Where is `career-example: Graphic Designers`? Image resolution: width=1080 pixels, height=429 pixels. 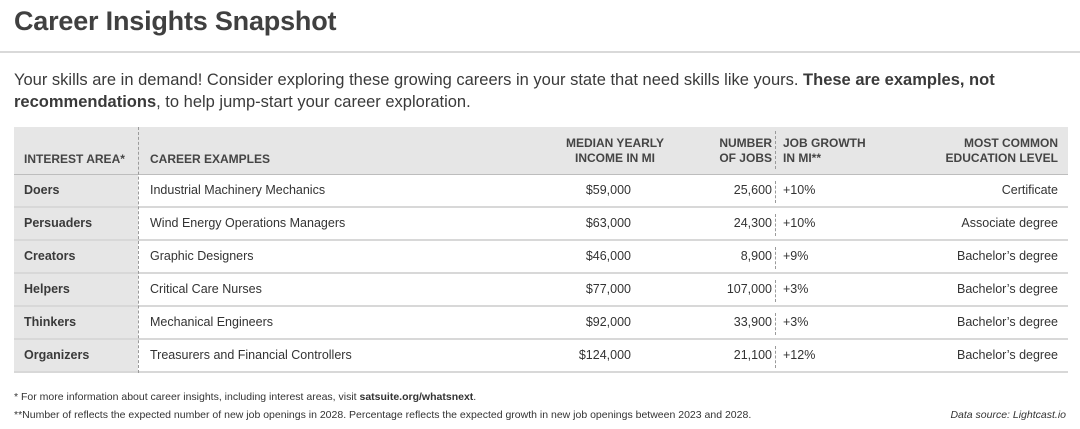
career-example: Graphic Designers is located at coordinates (202, 256).